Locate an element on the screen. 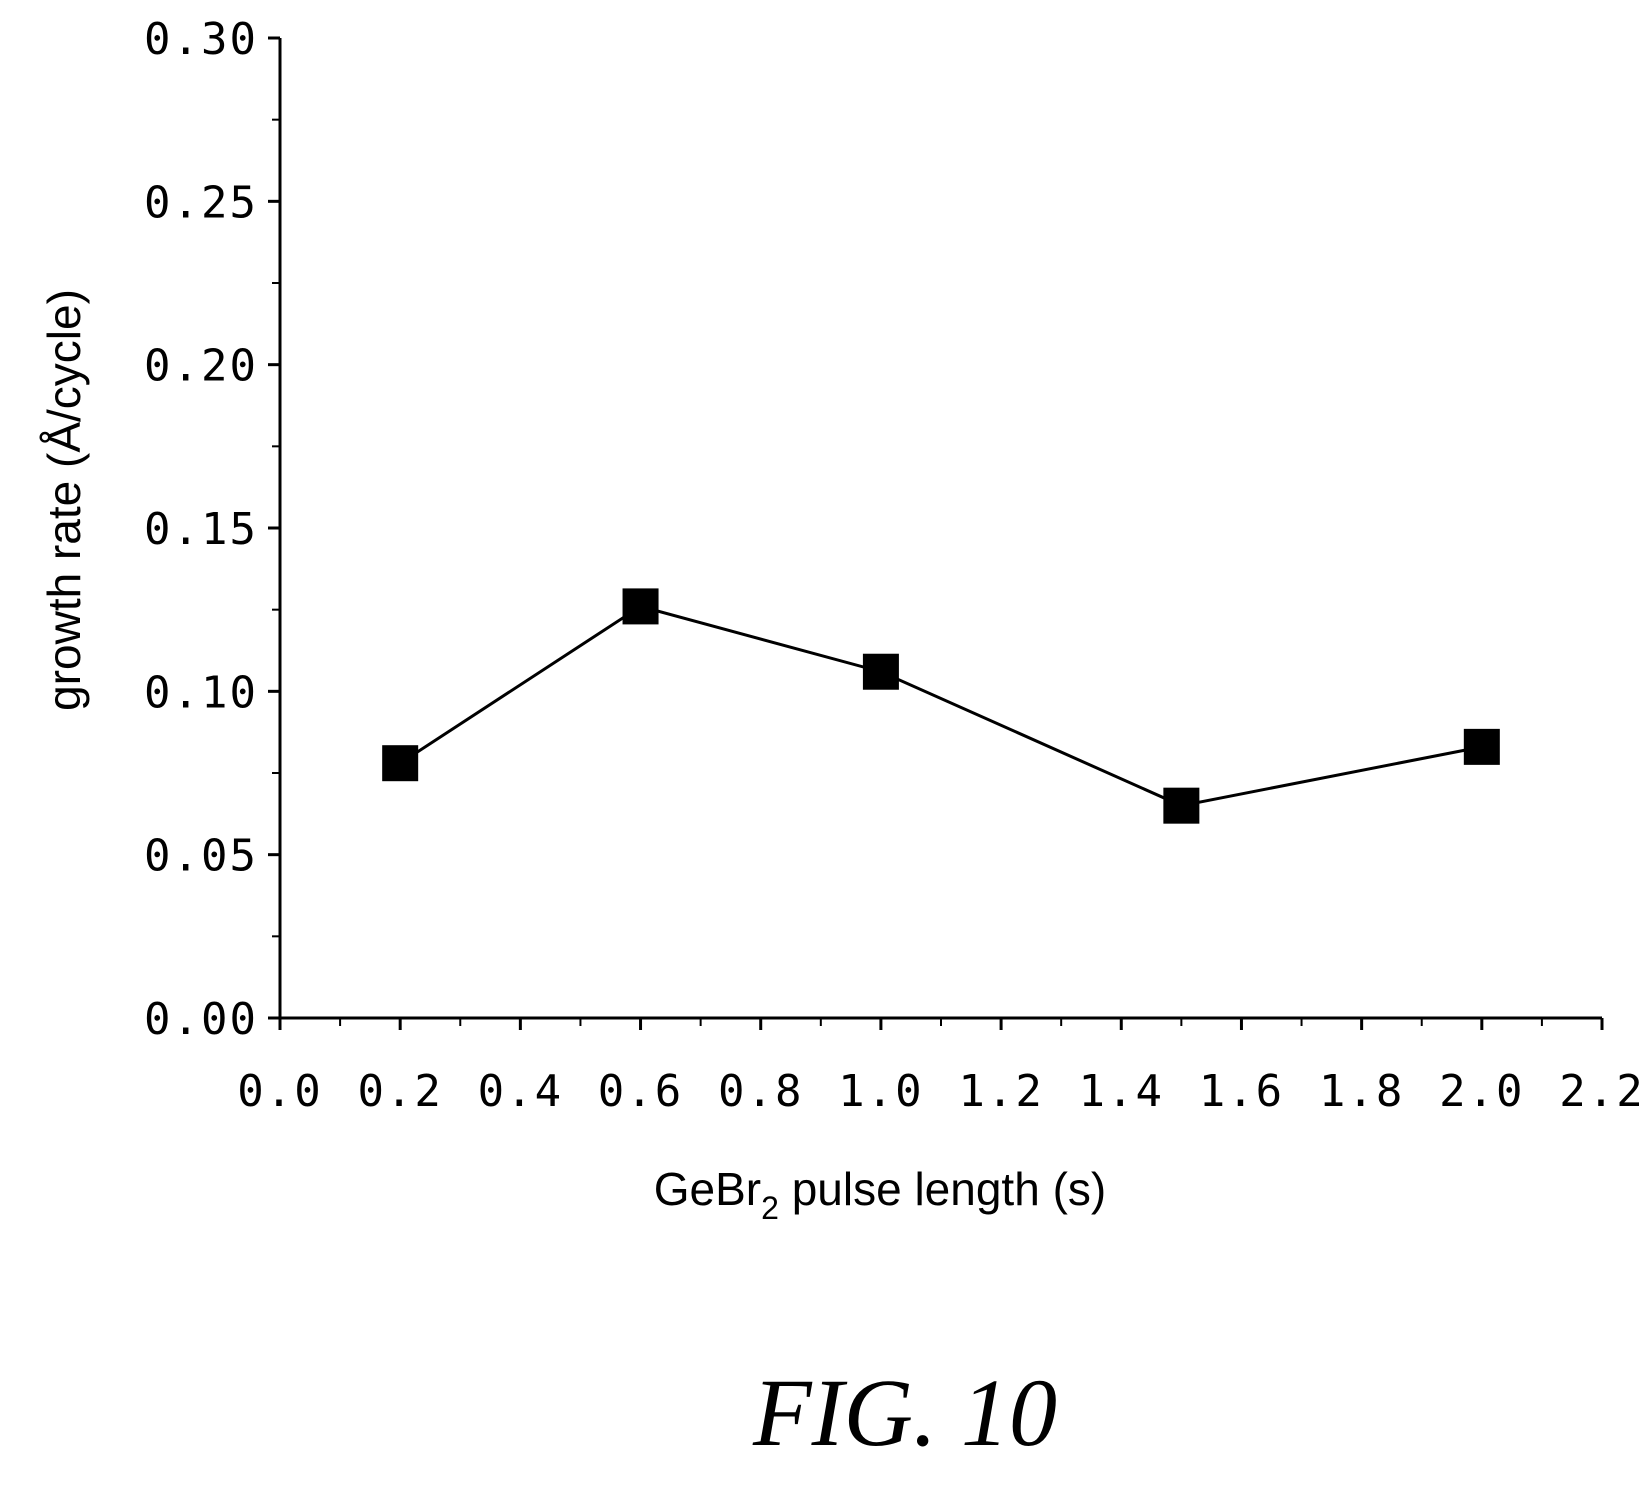 This screenshot has width=1651, height=1490. x-tick-label: 0.0 is located at coordinates (279, 1091).